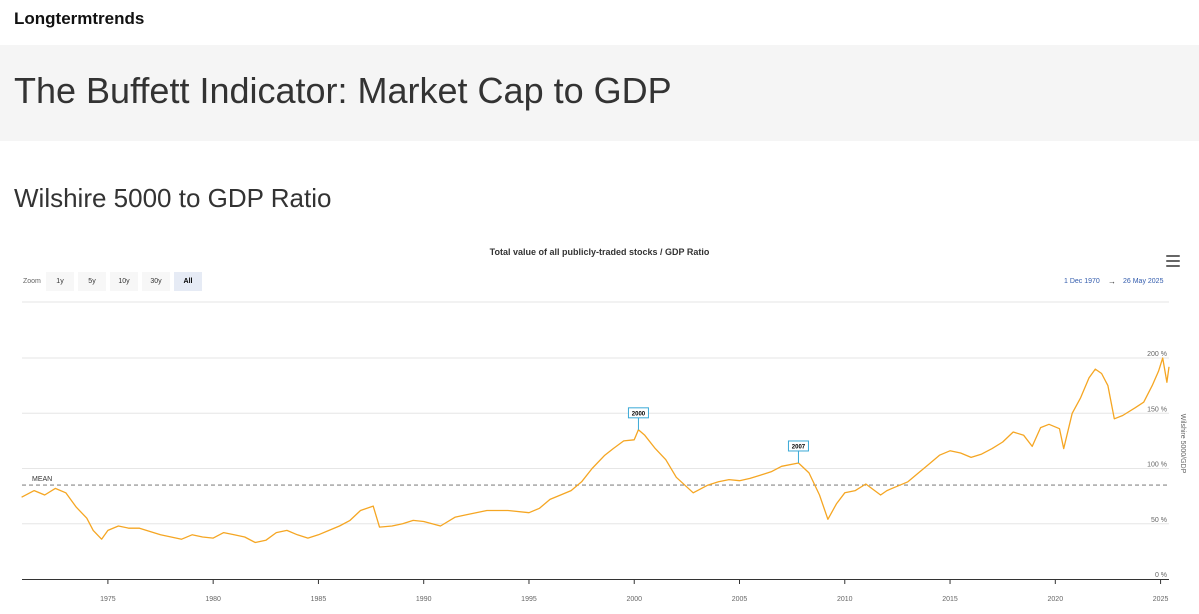  I want to click on x-tick-label: 2015, so click(950, 599).